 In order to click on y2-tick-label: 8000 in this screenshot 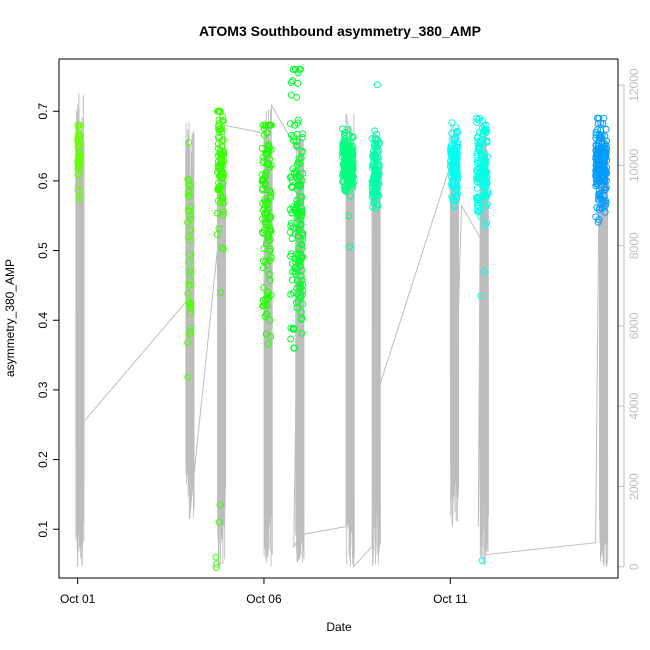, I will do `click(634, 245)`.